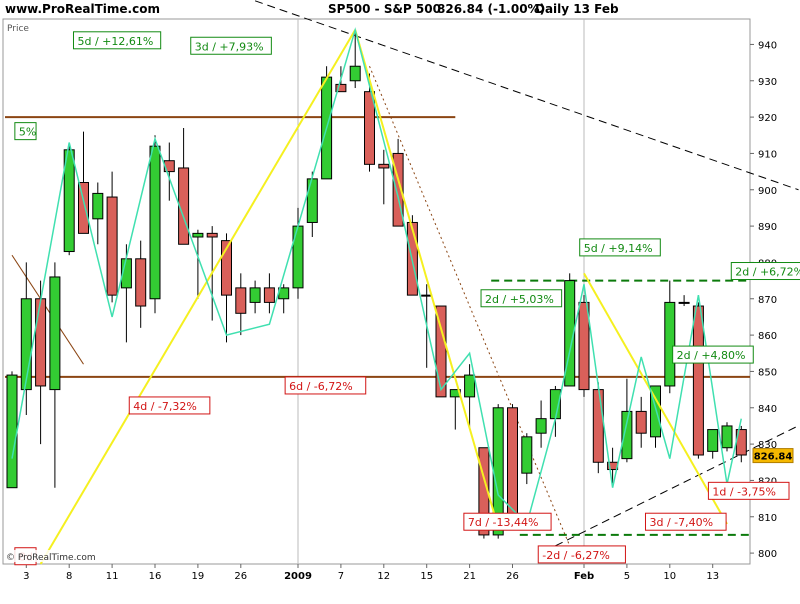 The width and height of the screenshot is (800, 604). What do you see at coordinates (744, 491) in the screenshot?
I see `annotation-label: 1d / -3,75%` at bounding box center [744, 491].